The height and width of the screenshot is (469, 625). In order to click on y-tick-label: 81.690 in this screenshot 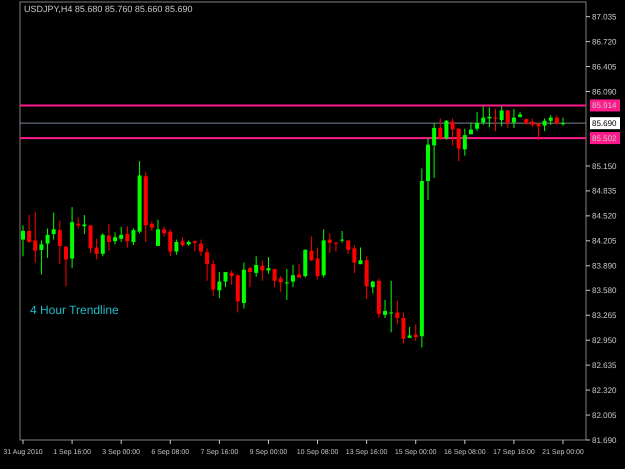, I will do `click(605, 440)`.